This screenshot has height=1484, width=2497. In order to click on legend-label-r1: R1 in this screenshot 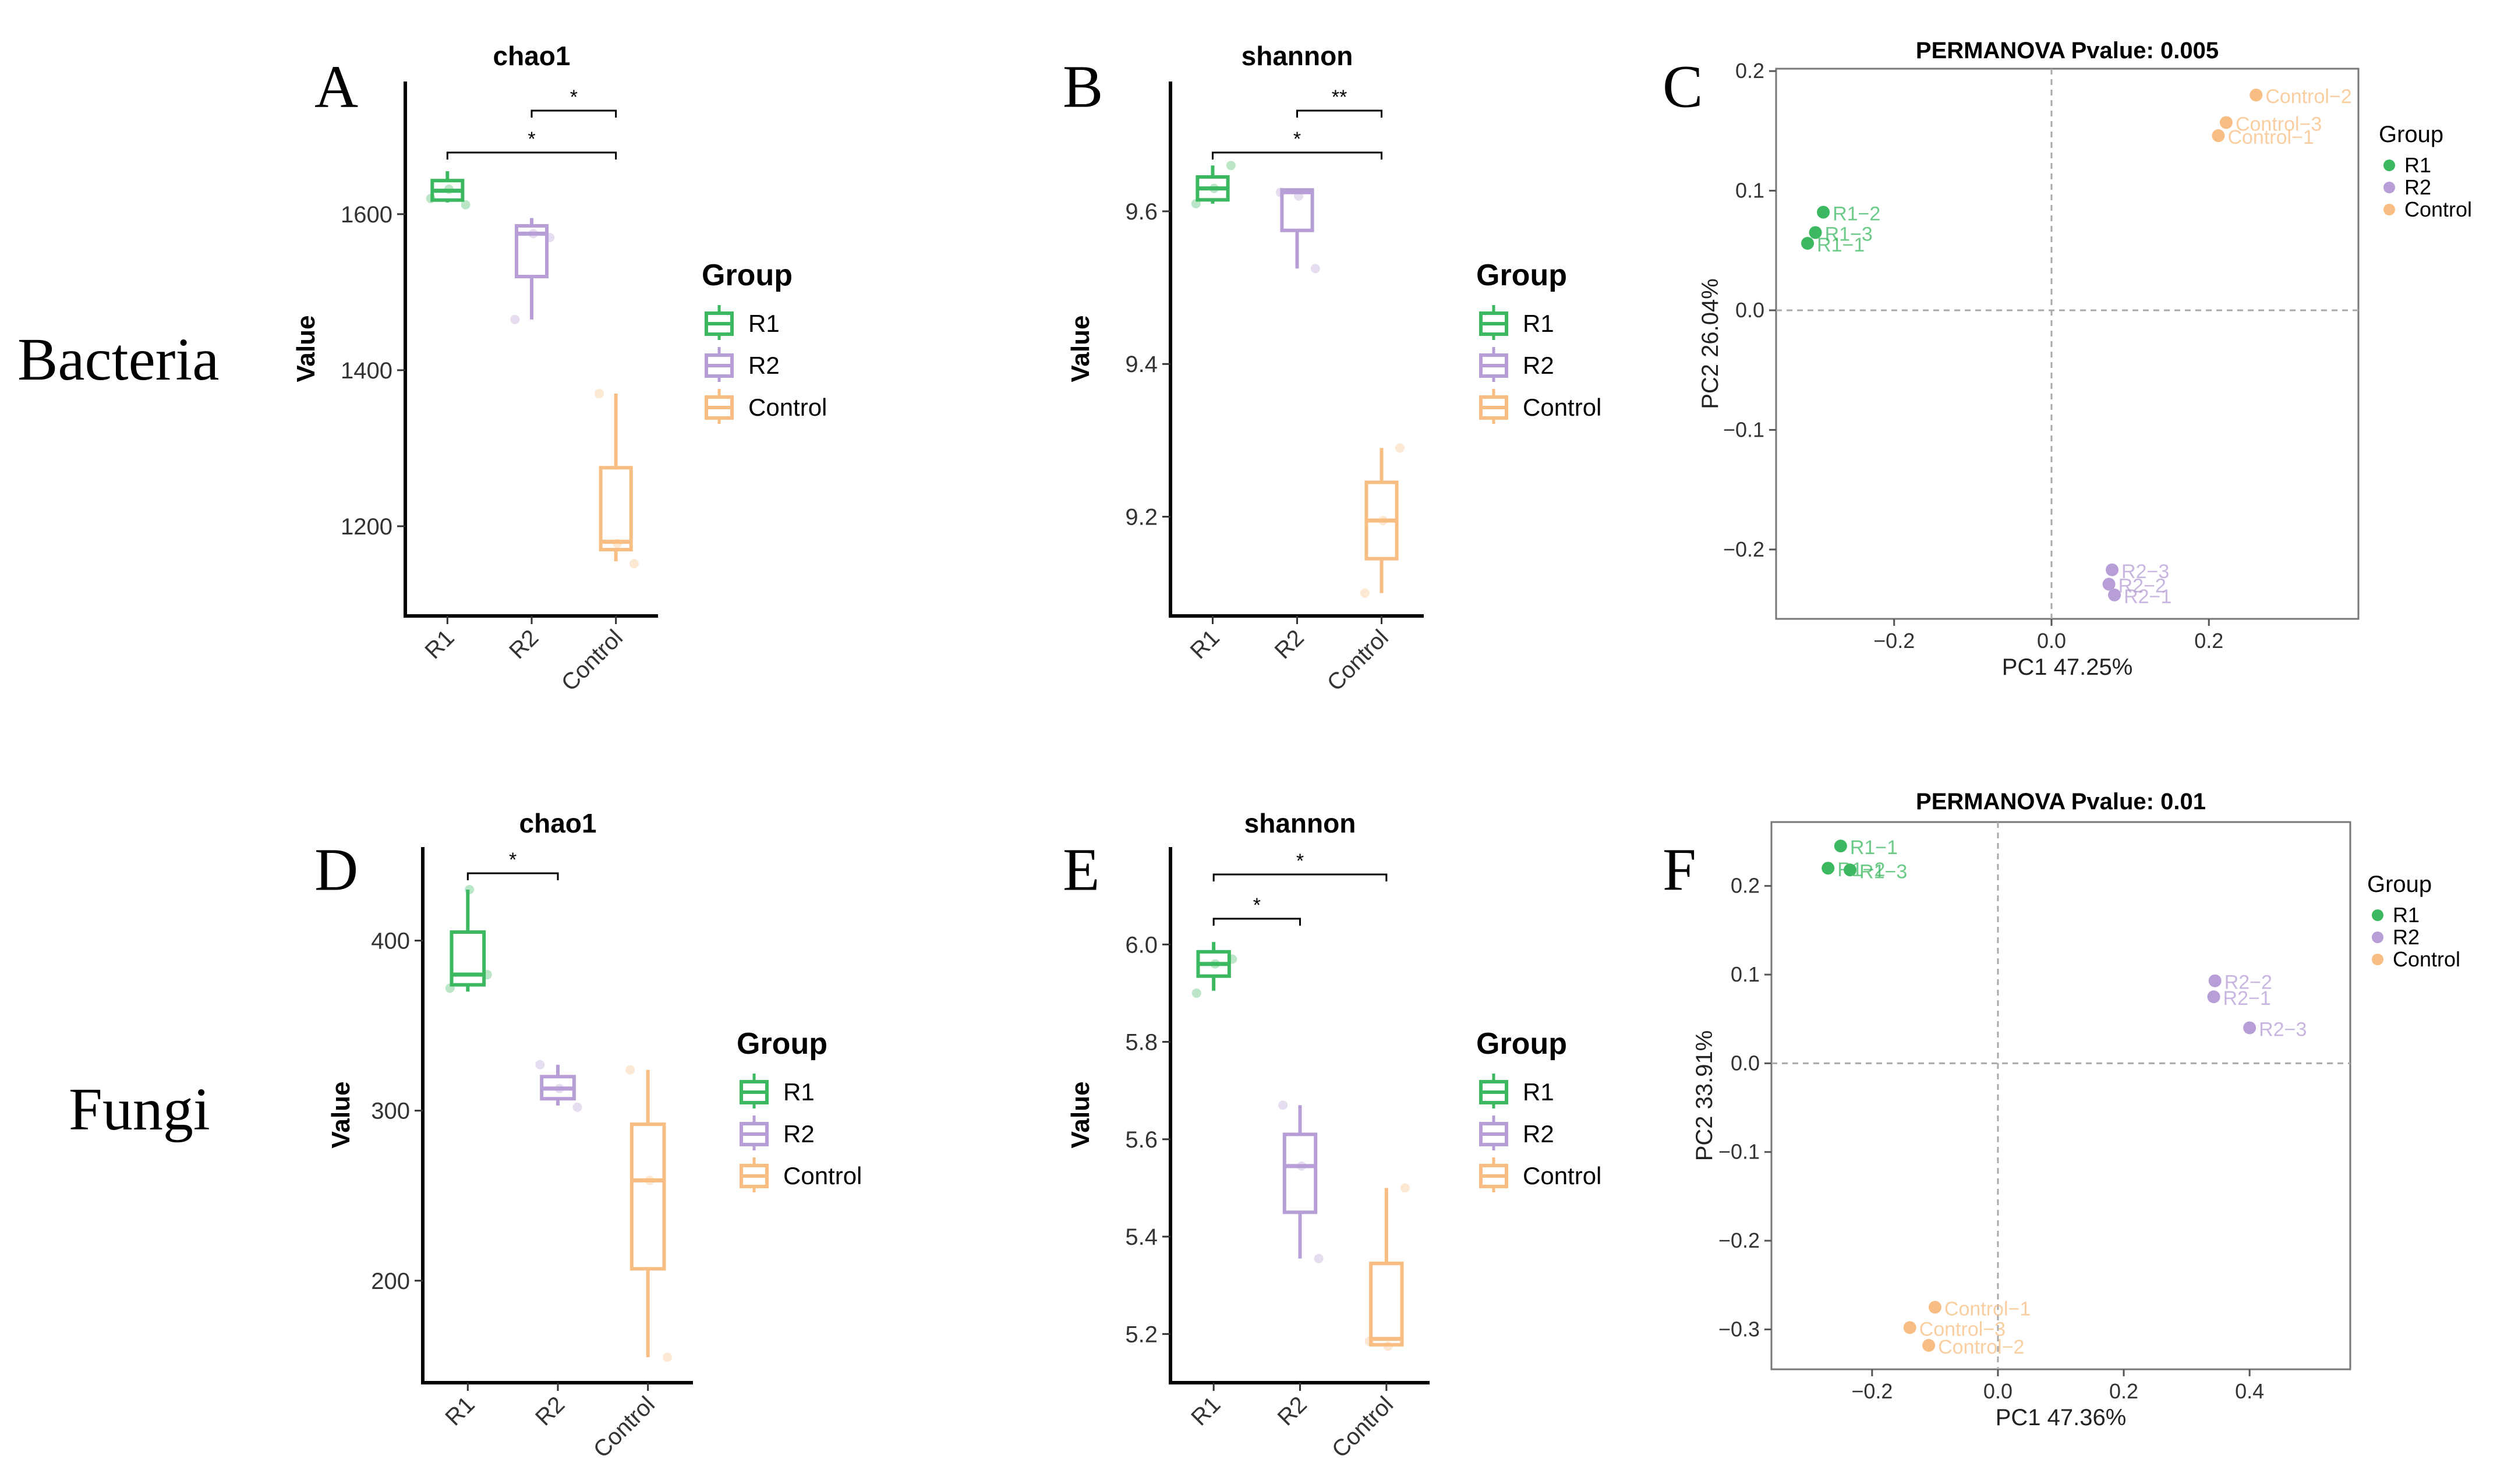, I will do `click(2406, 915)`.